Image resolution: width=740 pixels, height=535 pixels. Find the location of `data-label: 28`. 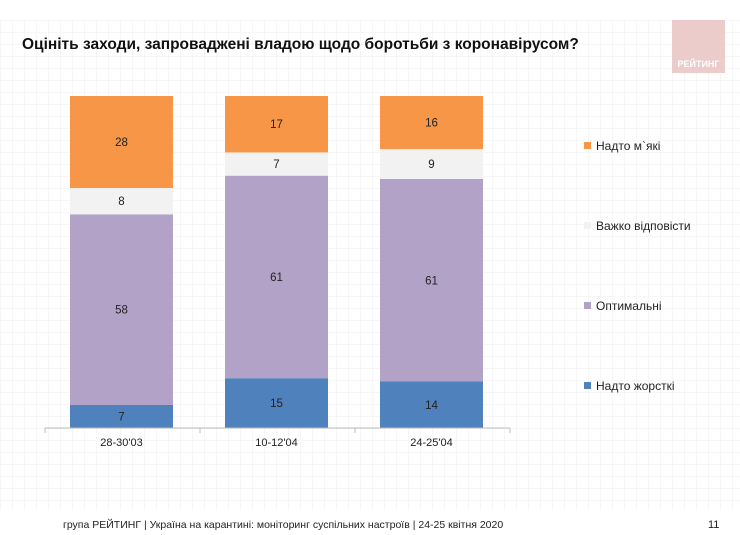

data-label: 28 is located at coordinates (121, 143).